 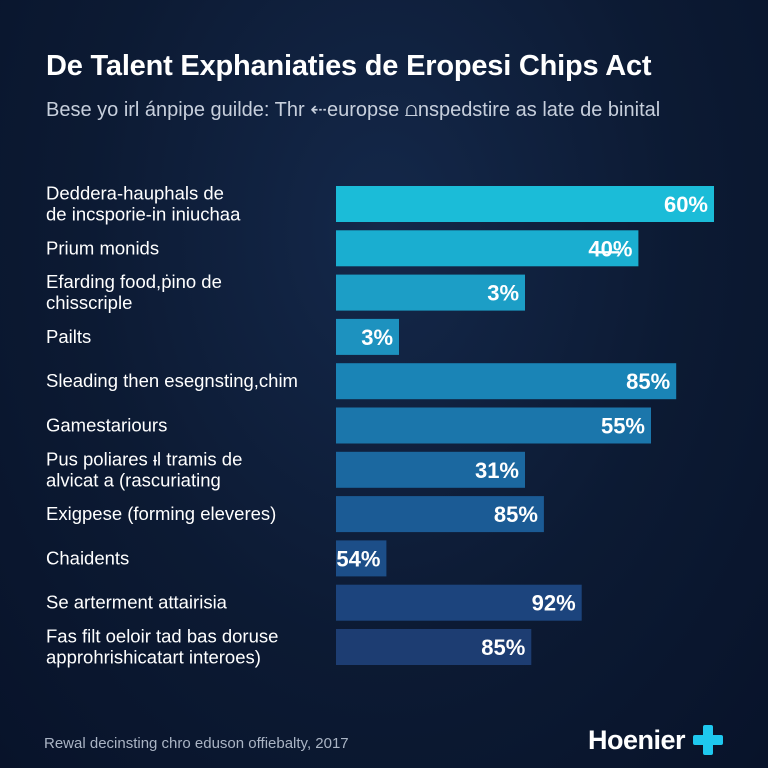 I want to click on bar-value-label-0: 60%, so click(x=686, y=204).